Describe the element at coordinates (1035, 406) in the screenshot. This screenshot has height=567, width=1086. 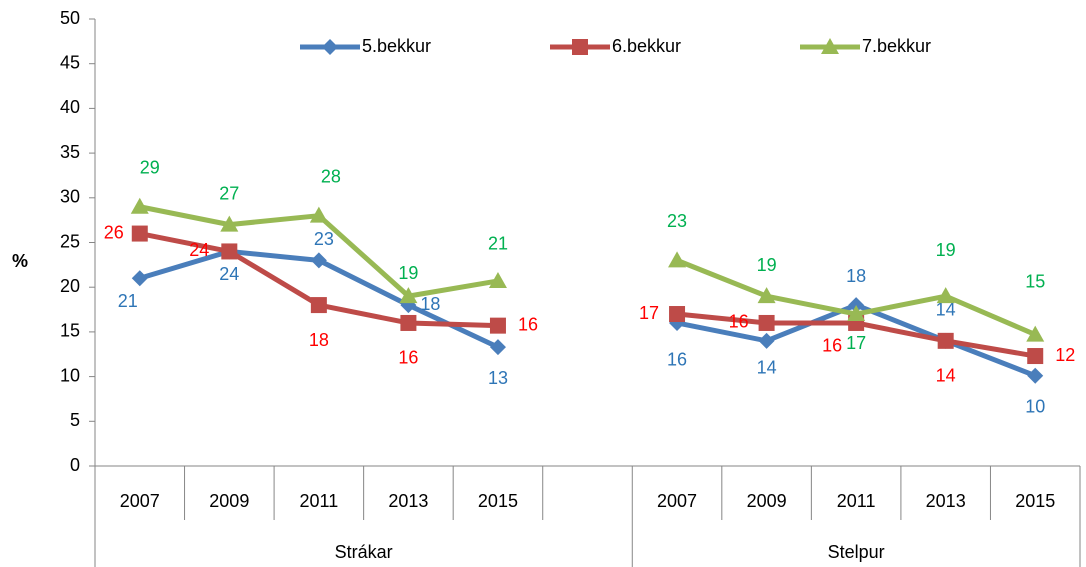
I see `data-label: 10` at that location.